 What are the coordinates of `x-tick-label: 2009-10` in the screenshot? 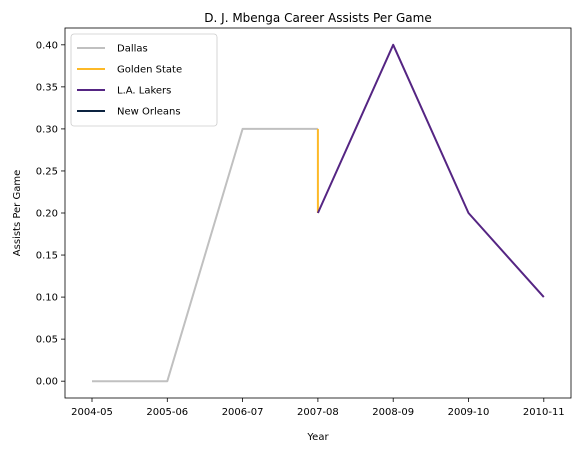 It's located at (469, 412).